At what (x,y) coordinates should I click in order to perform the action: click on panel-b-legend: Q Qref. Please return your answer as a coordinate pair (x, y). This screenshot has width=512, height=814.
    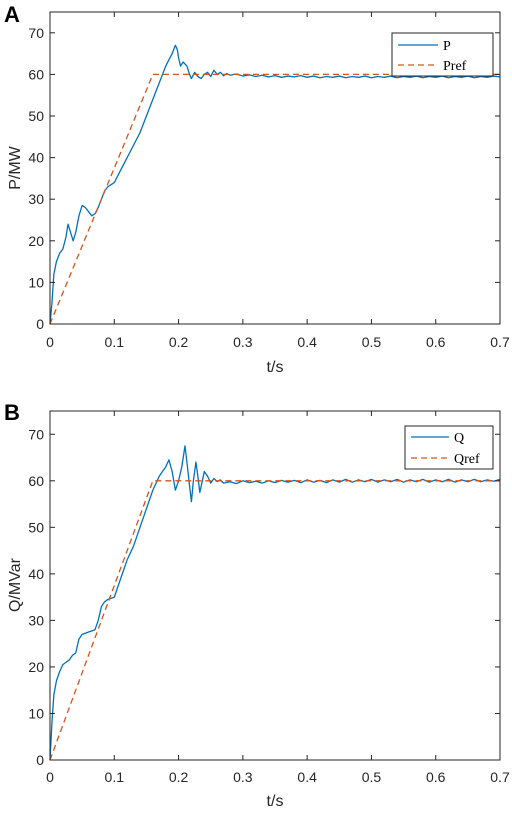
    Looking at the image, I should click on (449, 447).